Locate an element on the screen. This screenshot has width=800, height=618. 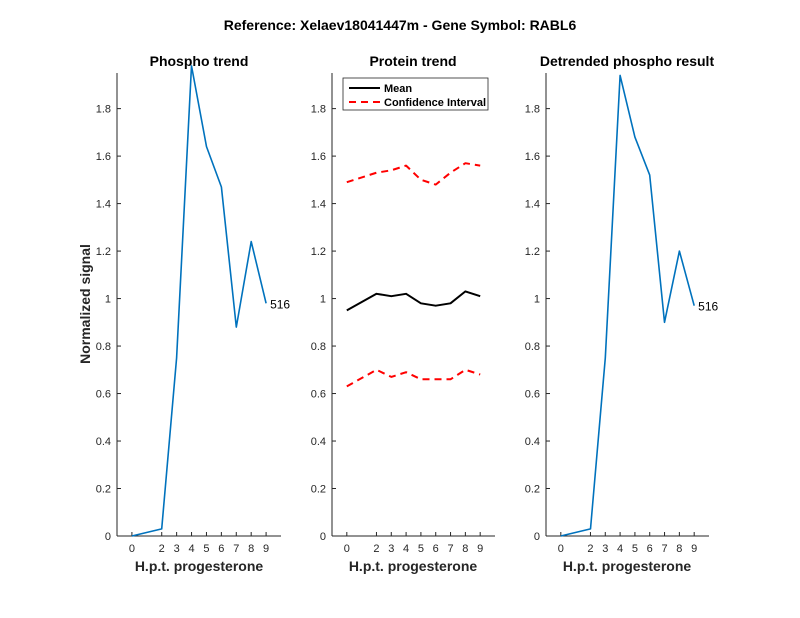
detrended-phospho-series-detrended is located at coordinates (627, 305).